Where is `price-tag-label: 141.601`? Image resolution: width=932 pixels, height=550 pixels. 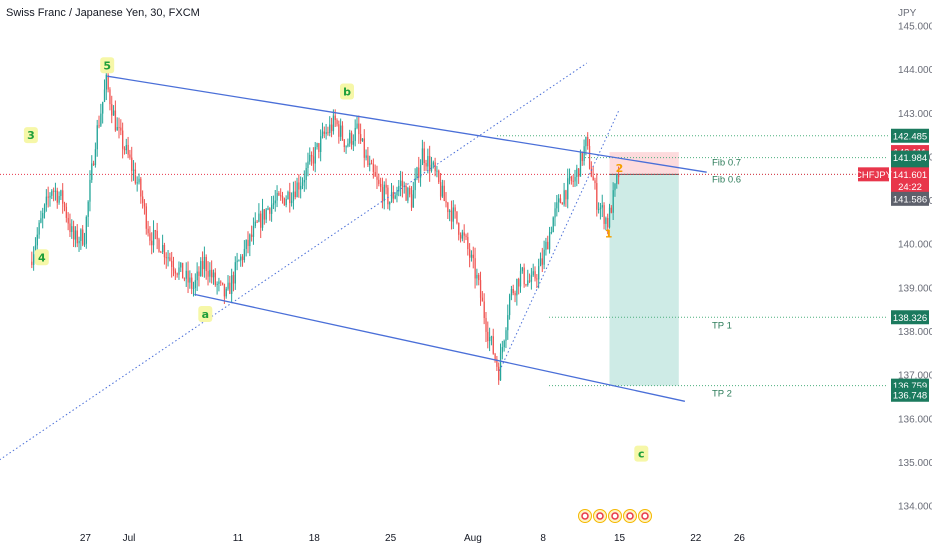 price-tag-label: 141.601 is located at coordinates (910, 175).